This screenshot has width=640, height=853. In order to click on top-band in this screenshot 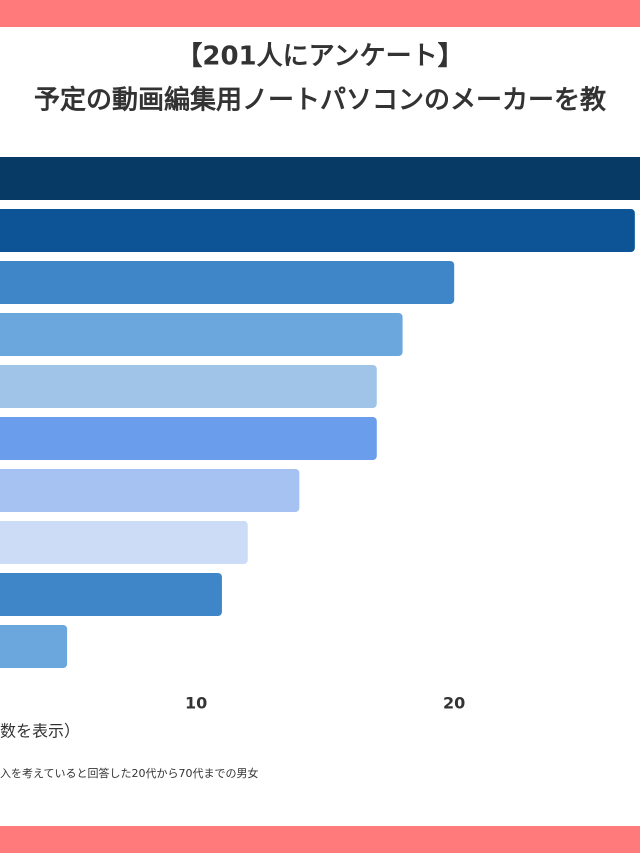, I will do `click(320, 13)`.